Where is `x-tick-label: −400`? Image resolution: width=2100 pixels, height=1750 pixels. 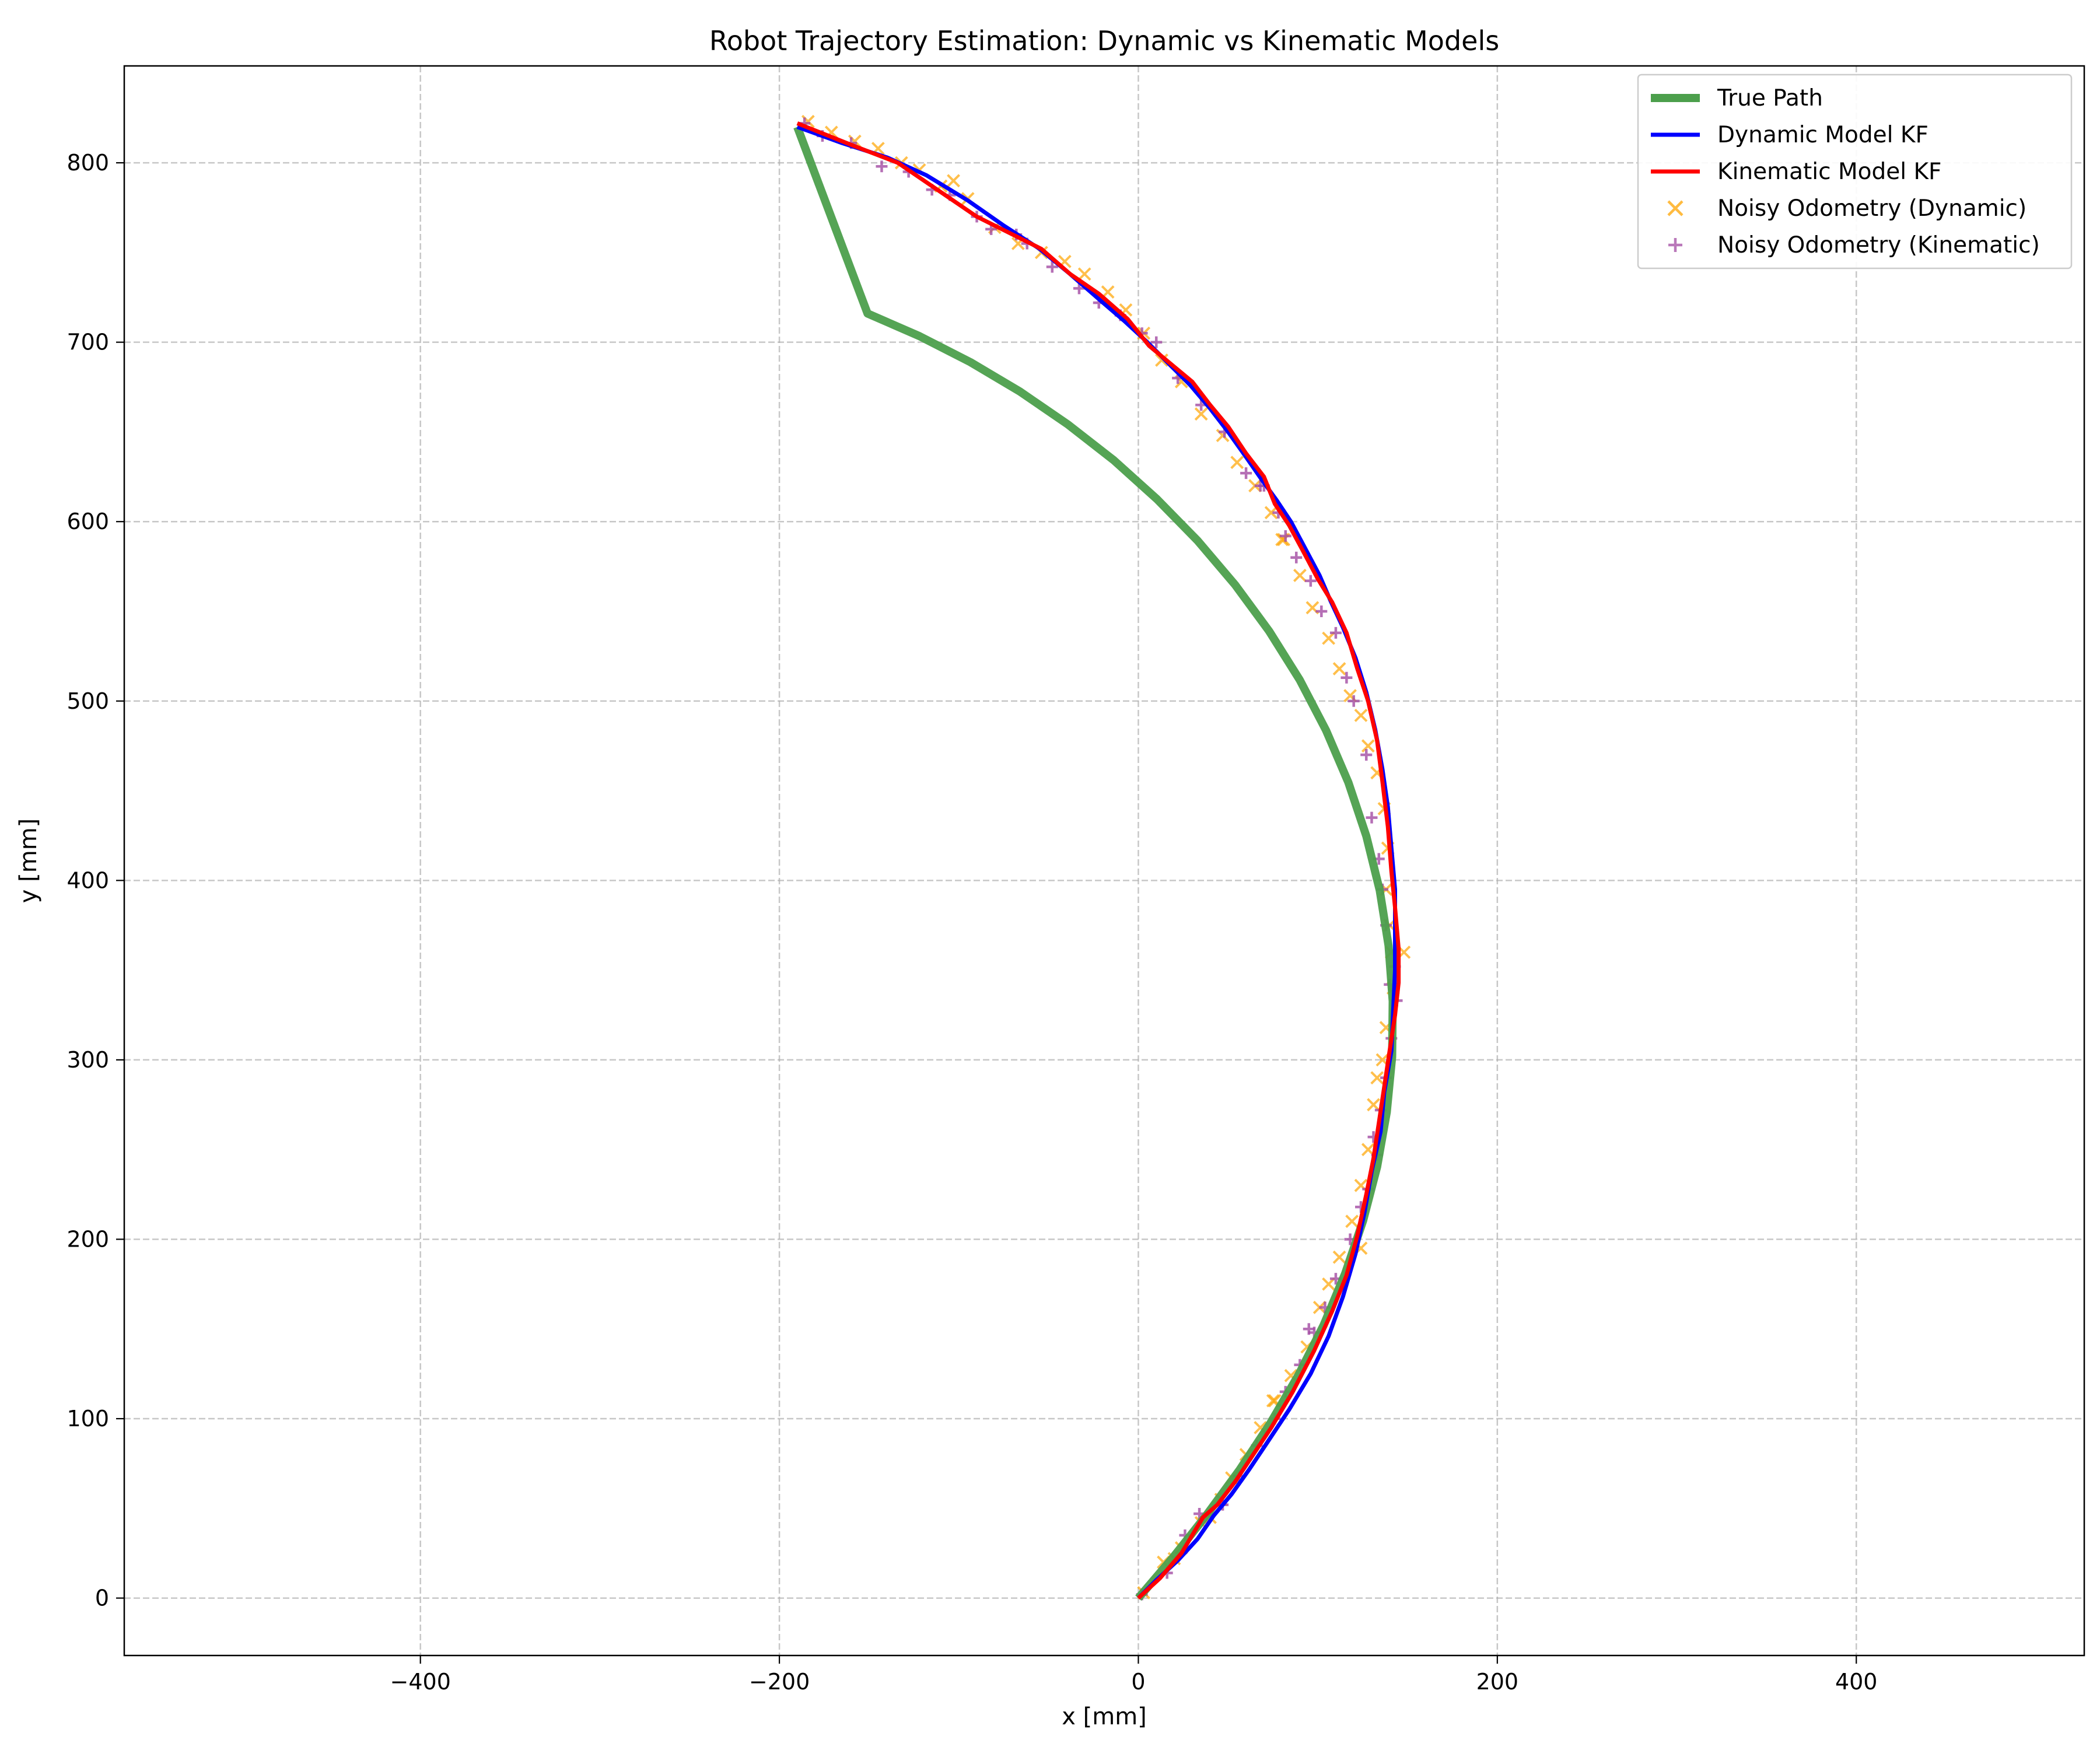 x-tick-label: −400 is located at coordinates (420, 1682).